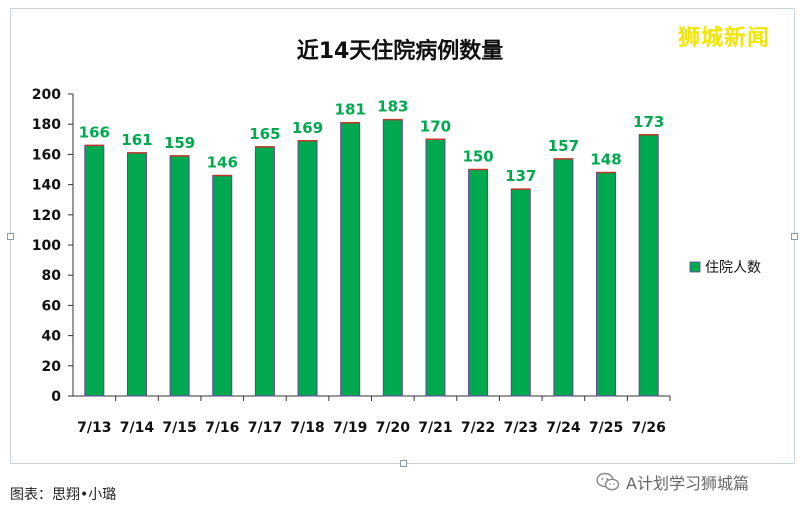  Describe the element at coordinates (52, 367) in the screenshot. I see `y-tick-label: 20` at that location.